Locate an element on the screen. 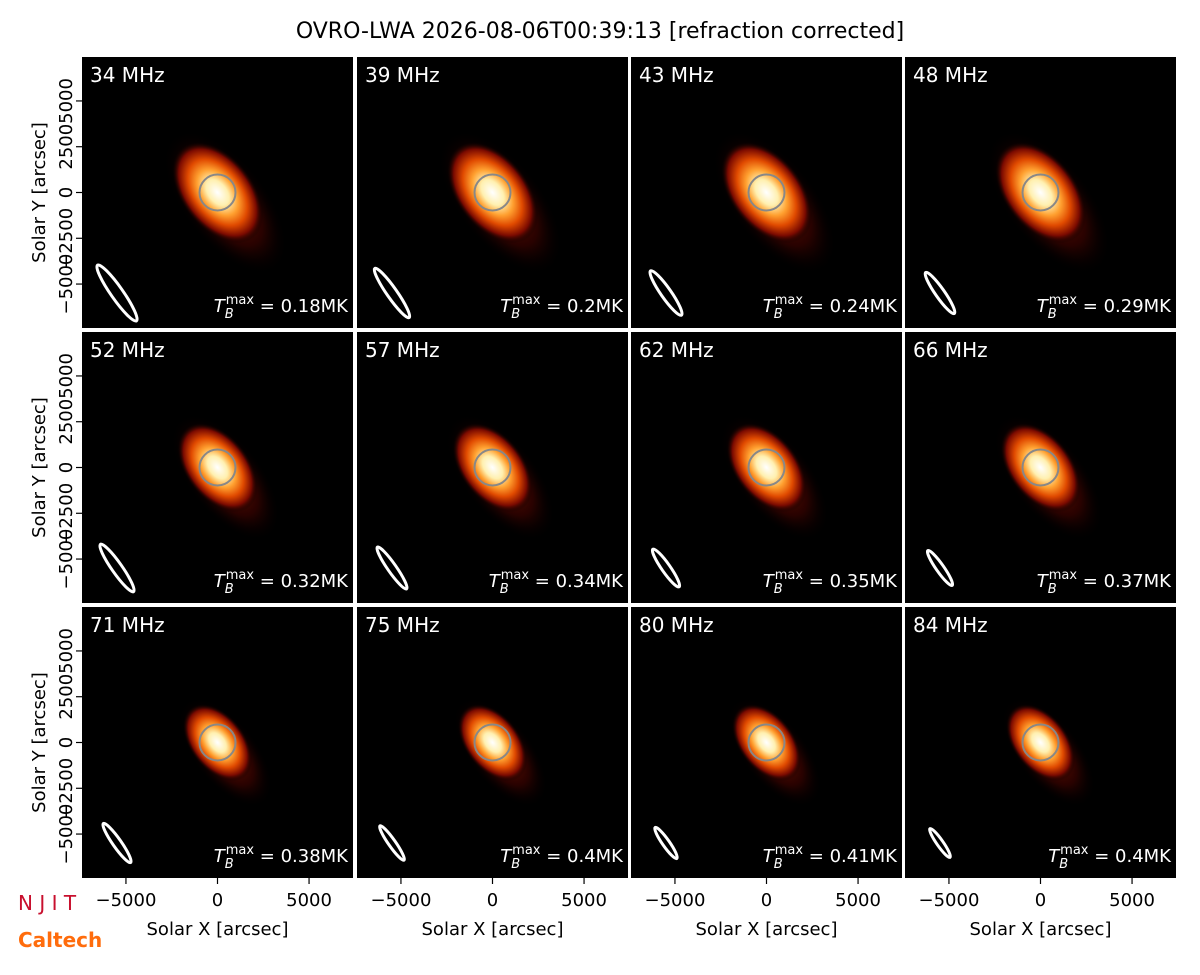 This screenshot has width=1200, height=975. panel: 43 MHz TBmax = 0.24MK is located at coordinates (766, 192).